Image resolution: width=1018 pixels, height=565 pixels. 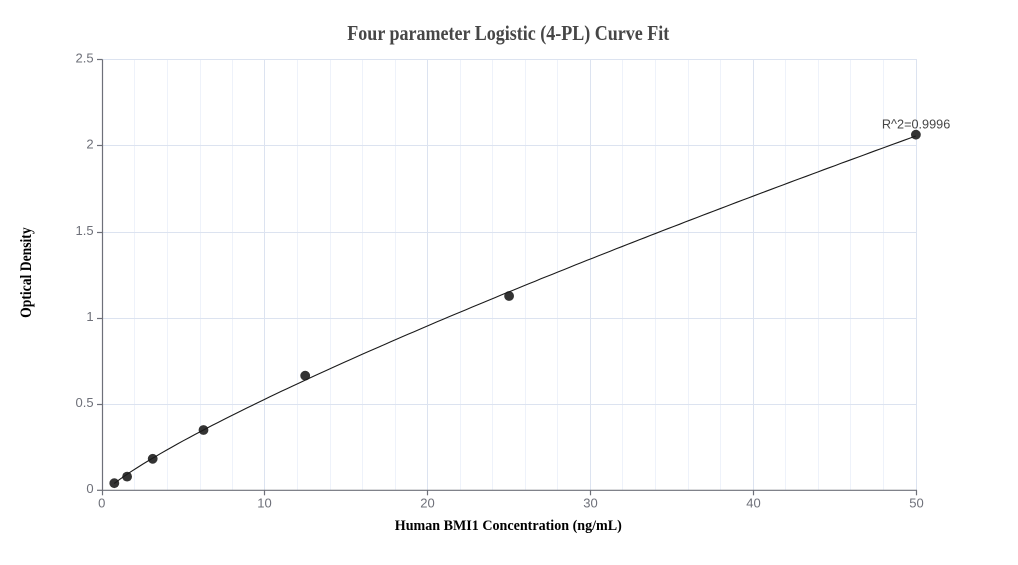 What do you see at coordinates (508, 33) in the screenshot?
I see `svg-text:Four parameter Logistic (4-PL): Four parameter Logistic (4-PL) Curve Fit` at bounding box center [508, 33].